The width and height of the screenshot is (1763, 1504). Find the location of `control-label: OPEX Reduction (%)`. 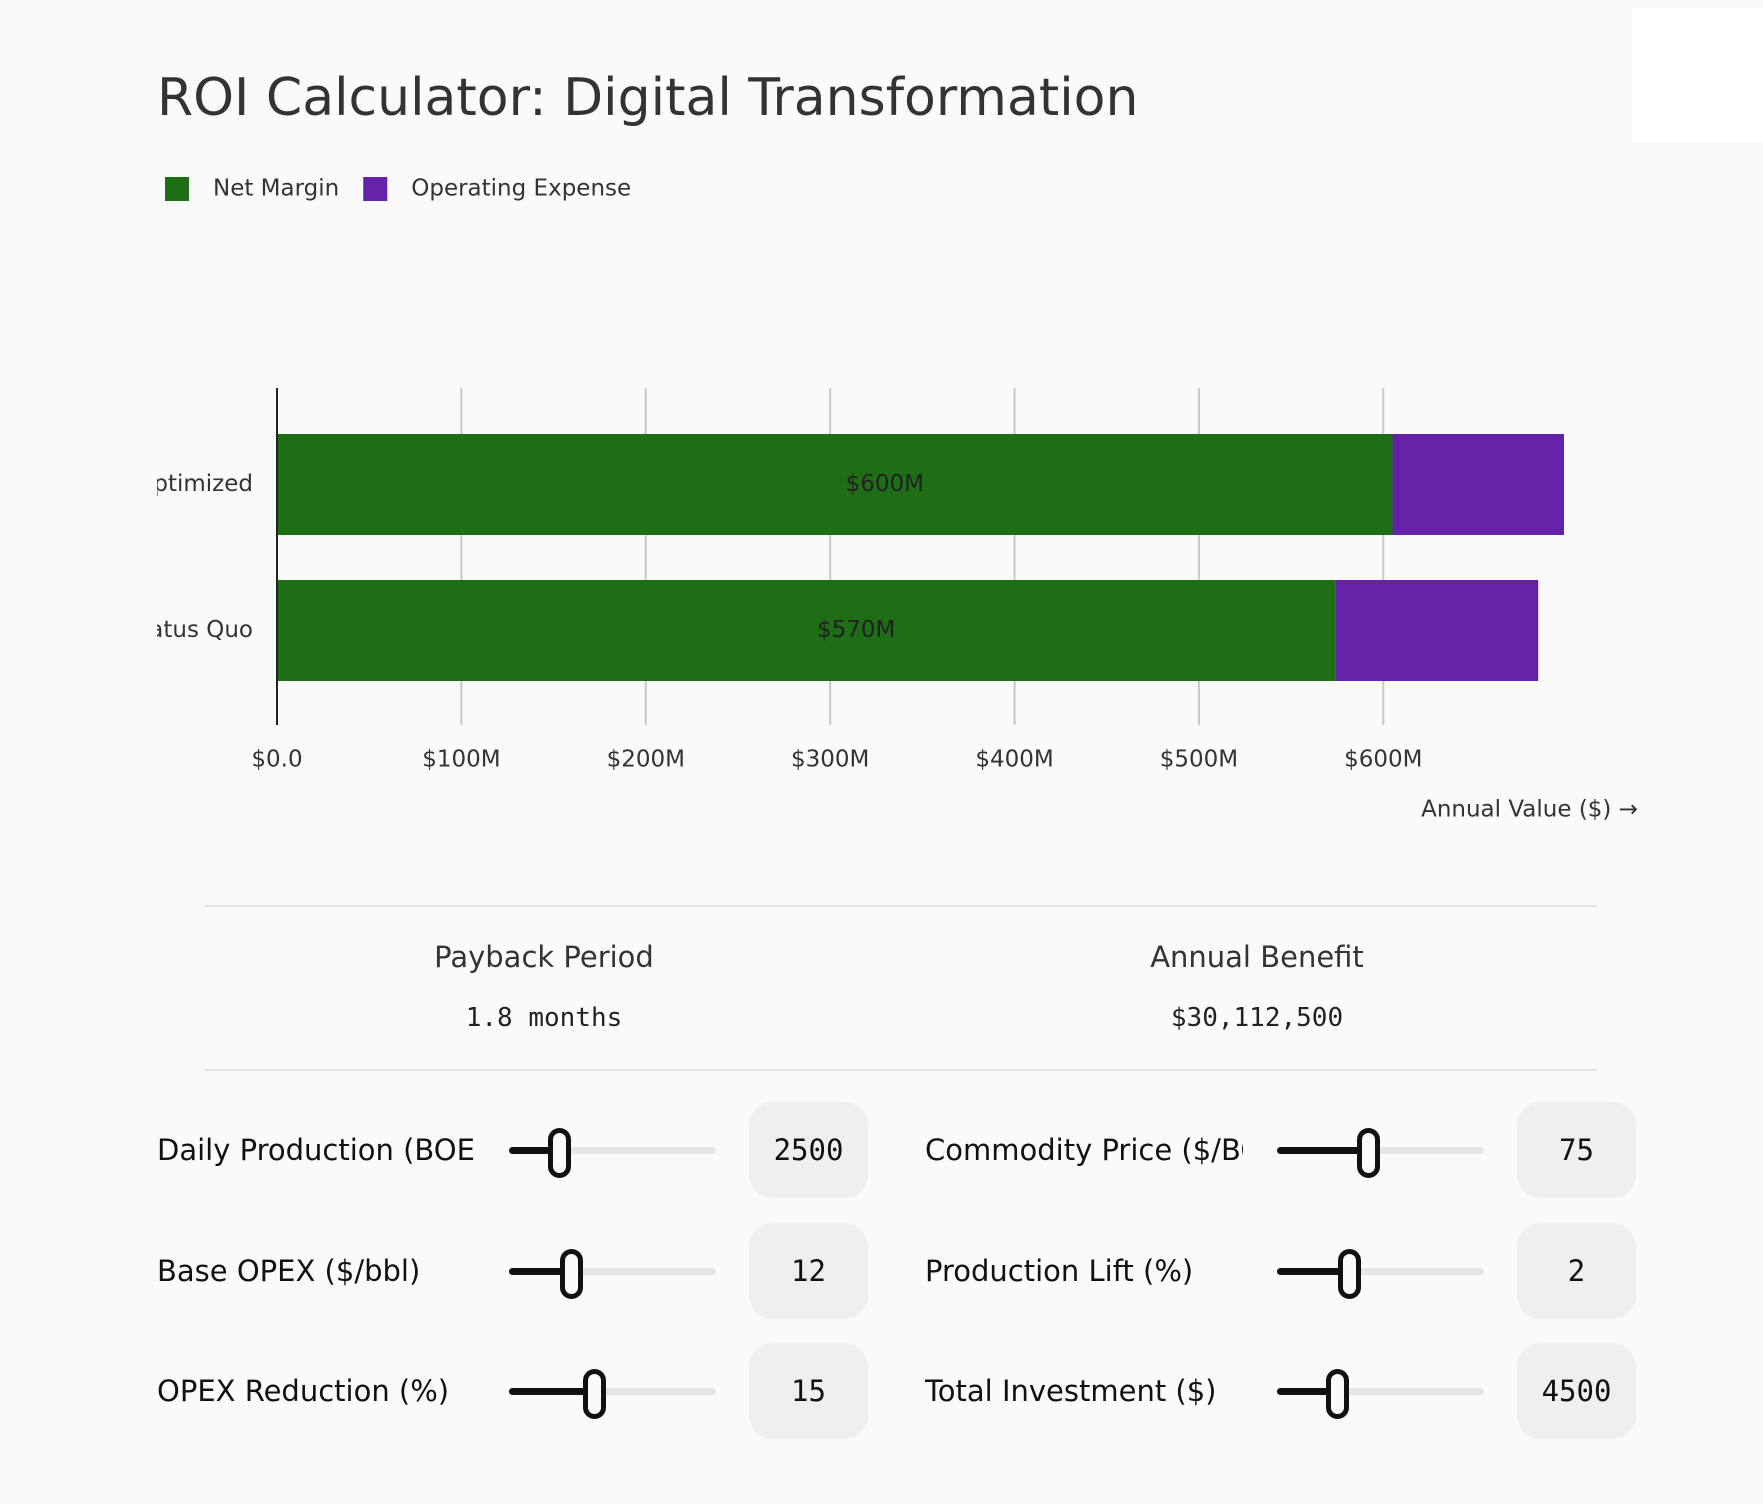

control-label: OPEX Reduction (%) is located at coordinates (303, 1391).